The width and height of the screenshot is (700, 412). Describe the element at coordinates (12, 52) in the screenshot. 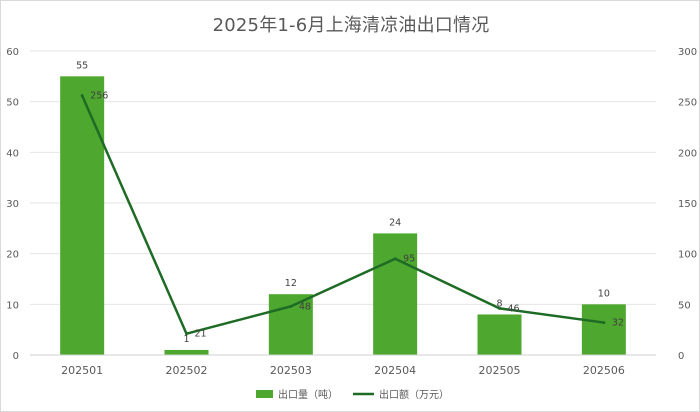

I see `y-left-tick-label: 60` at that location.